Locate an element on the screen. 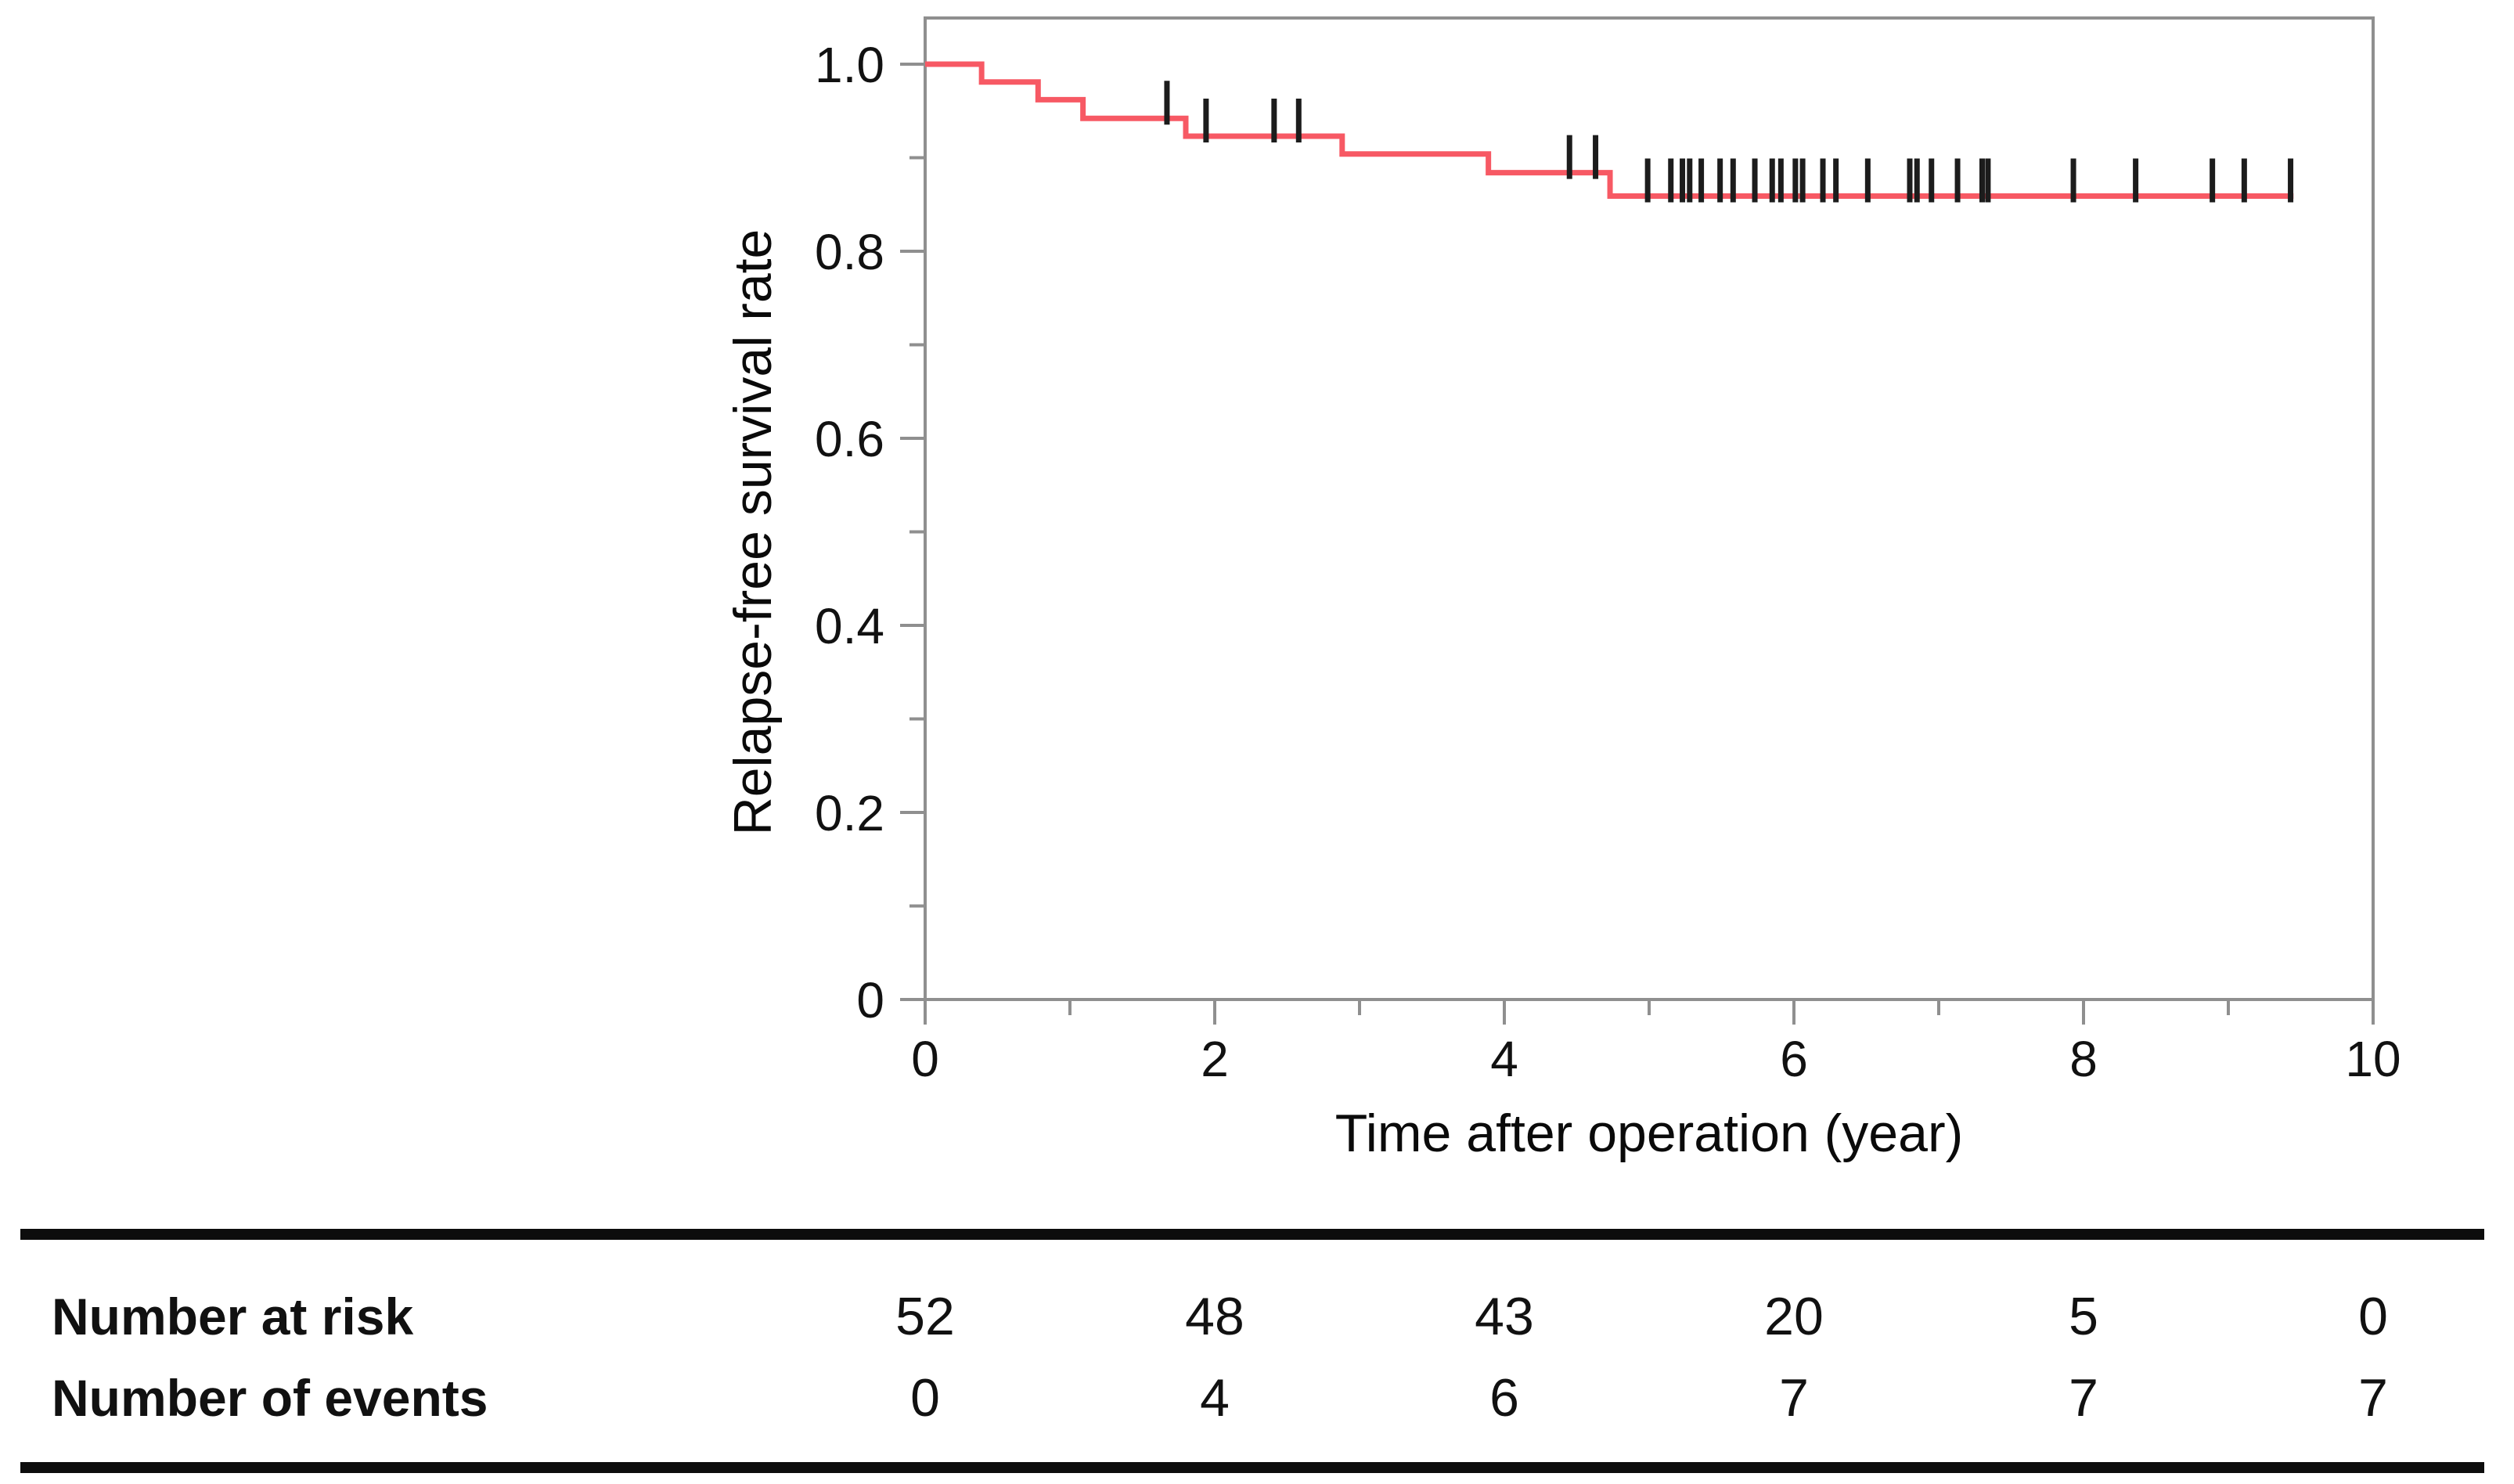 This screenshot has height=1484, width=2514. events-value-year-4: 6 is located at coordinates (1504, 1398).